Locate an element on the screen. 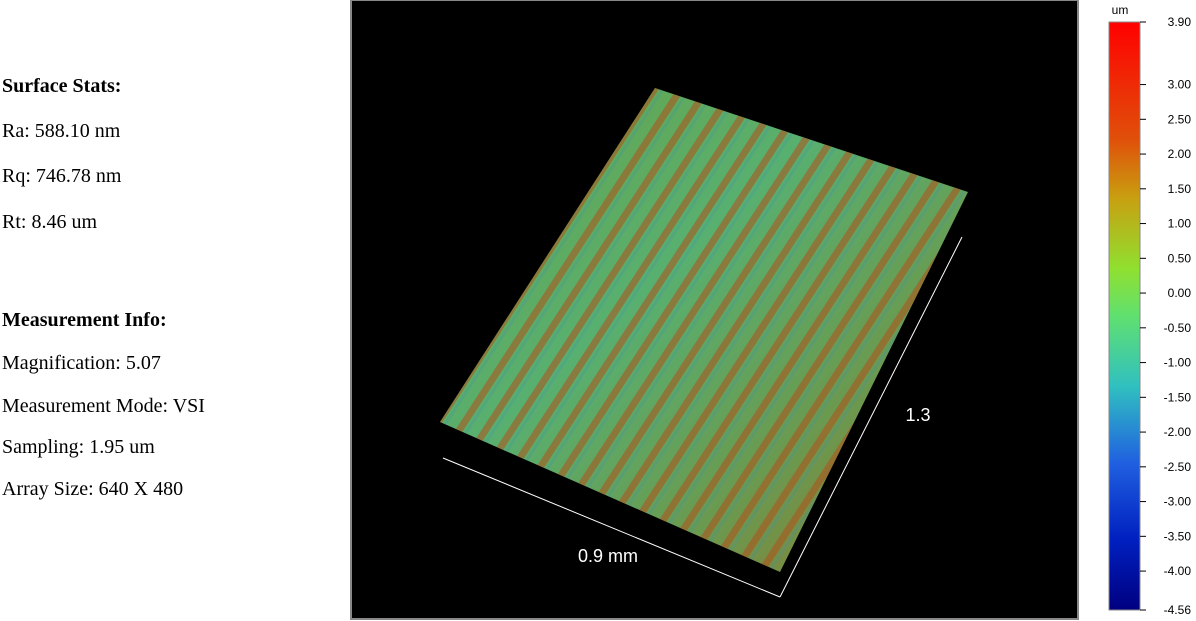 Image resolution: width=1196 pixels, height=621 pixels. info-line: Array Size: 640 X 480 is located at coordinates (93, 489).